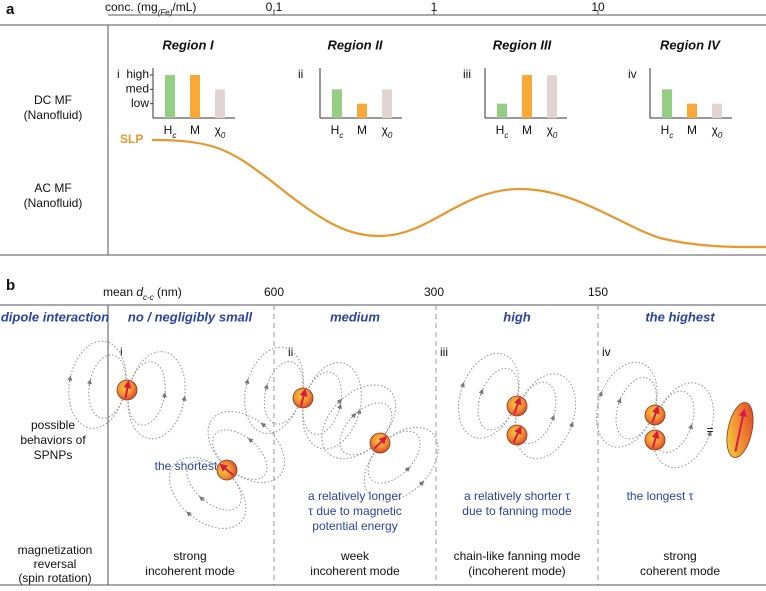  Describe the element at coordinates (168, 292) in the screenshot. I see `axis-label-part: (nm)` at that location.